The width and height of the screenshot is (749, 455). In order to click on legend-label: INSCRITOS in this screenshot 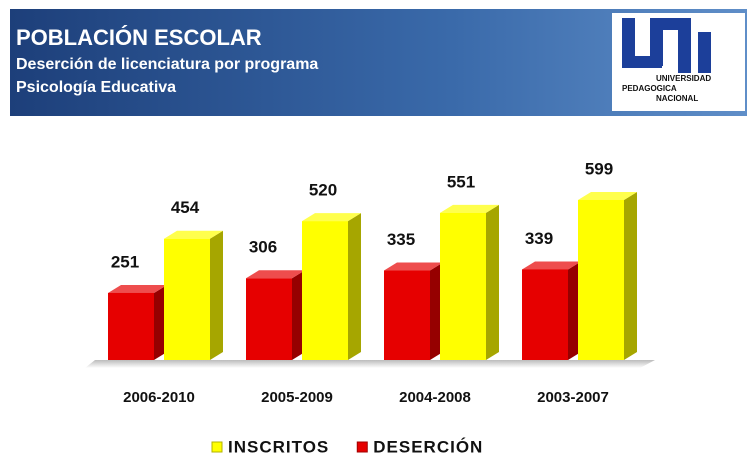, I will do `click(278, 446)`.